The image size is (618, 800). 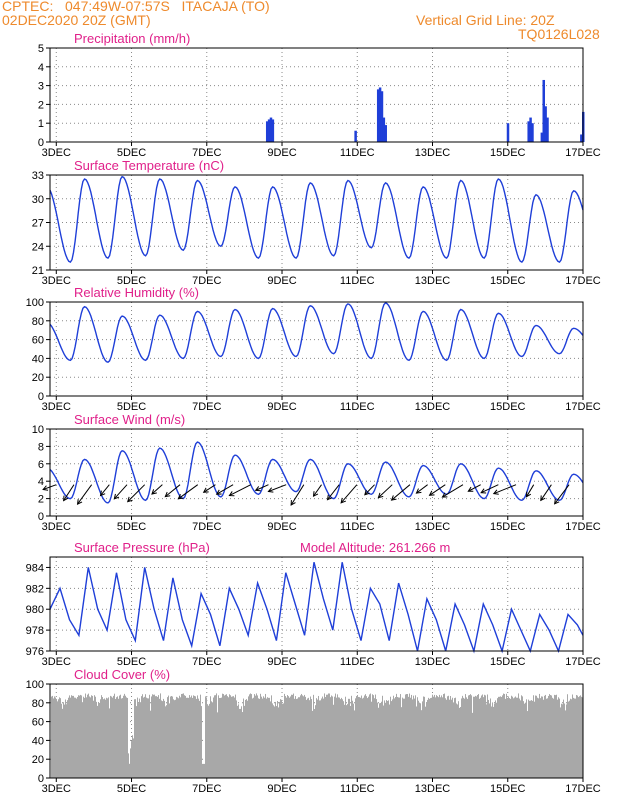 What do you see at coordinates (136, 7) in the screenshot?
I see `header-location: CPTEC: 047:49W-07:57S ITACAJA (TO)` at bounding box center [136, 7].